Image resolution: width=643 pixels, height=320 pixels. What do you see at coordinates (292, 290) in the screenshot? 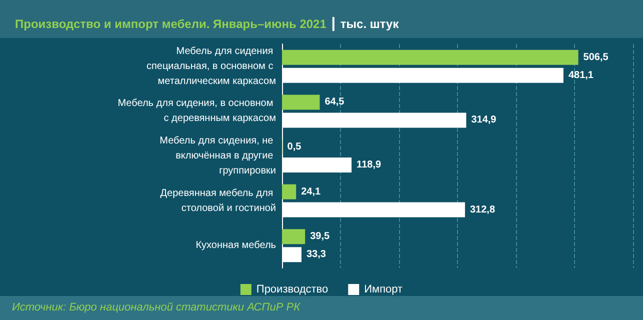
I see `legend-label: Производство` at bounding box center [292, 290].